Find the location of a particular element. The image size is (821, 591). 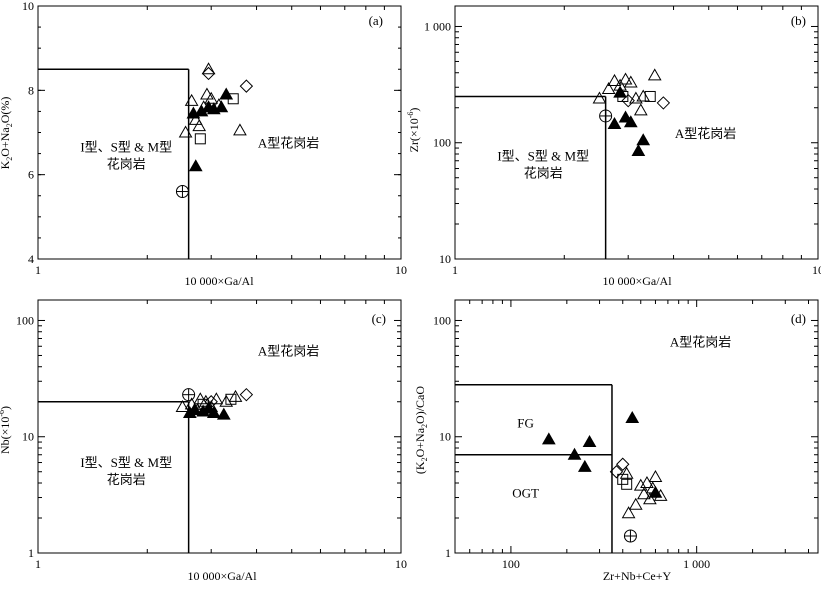

region-label: FG is located at coordinates (525, 423).